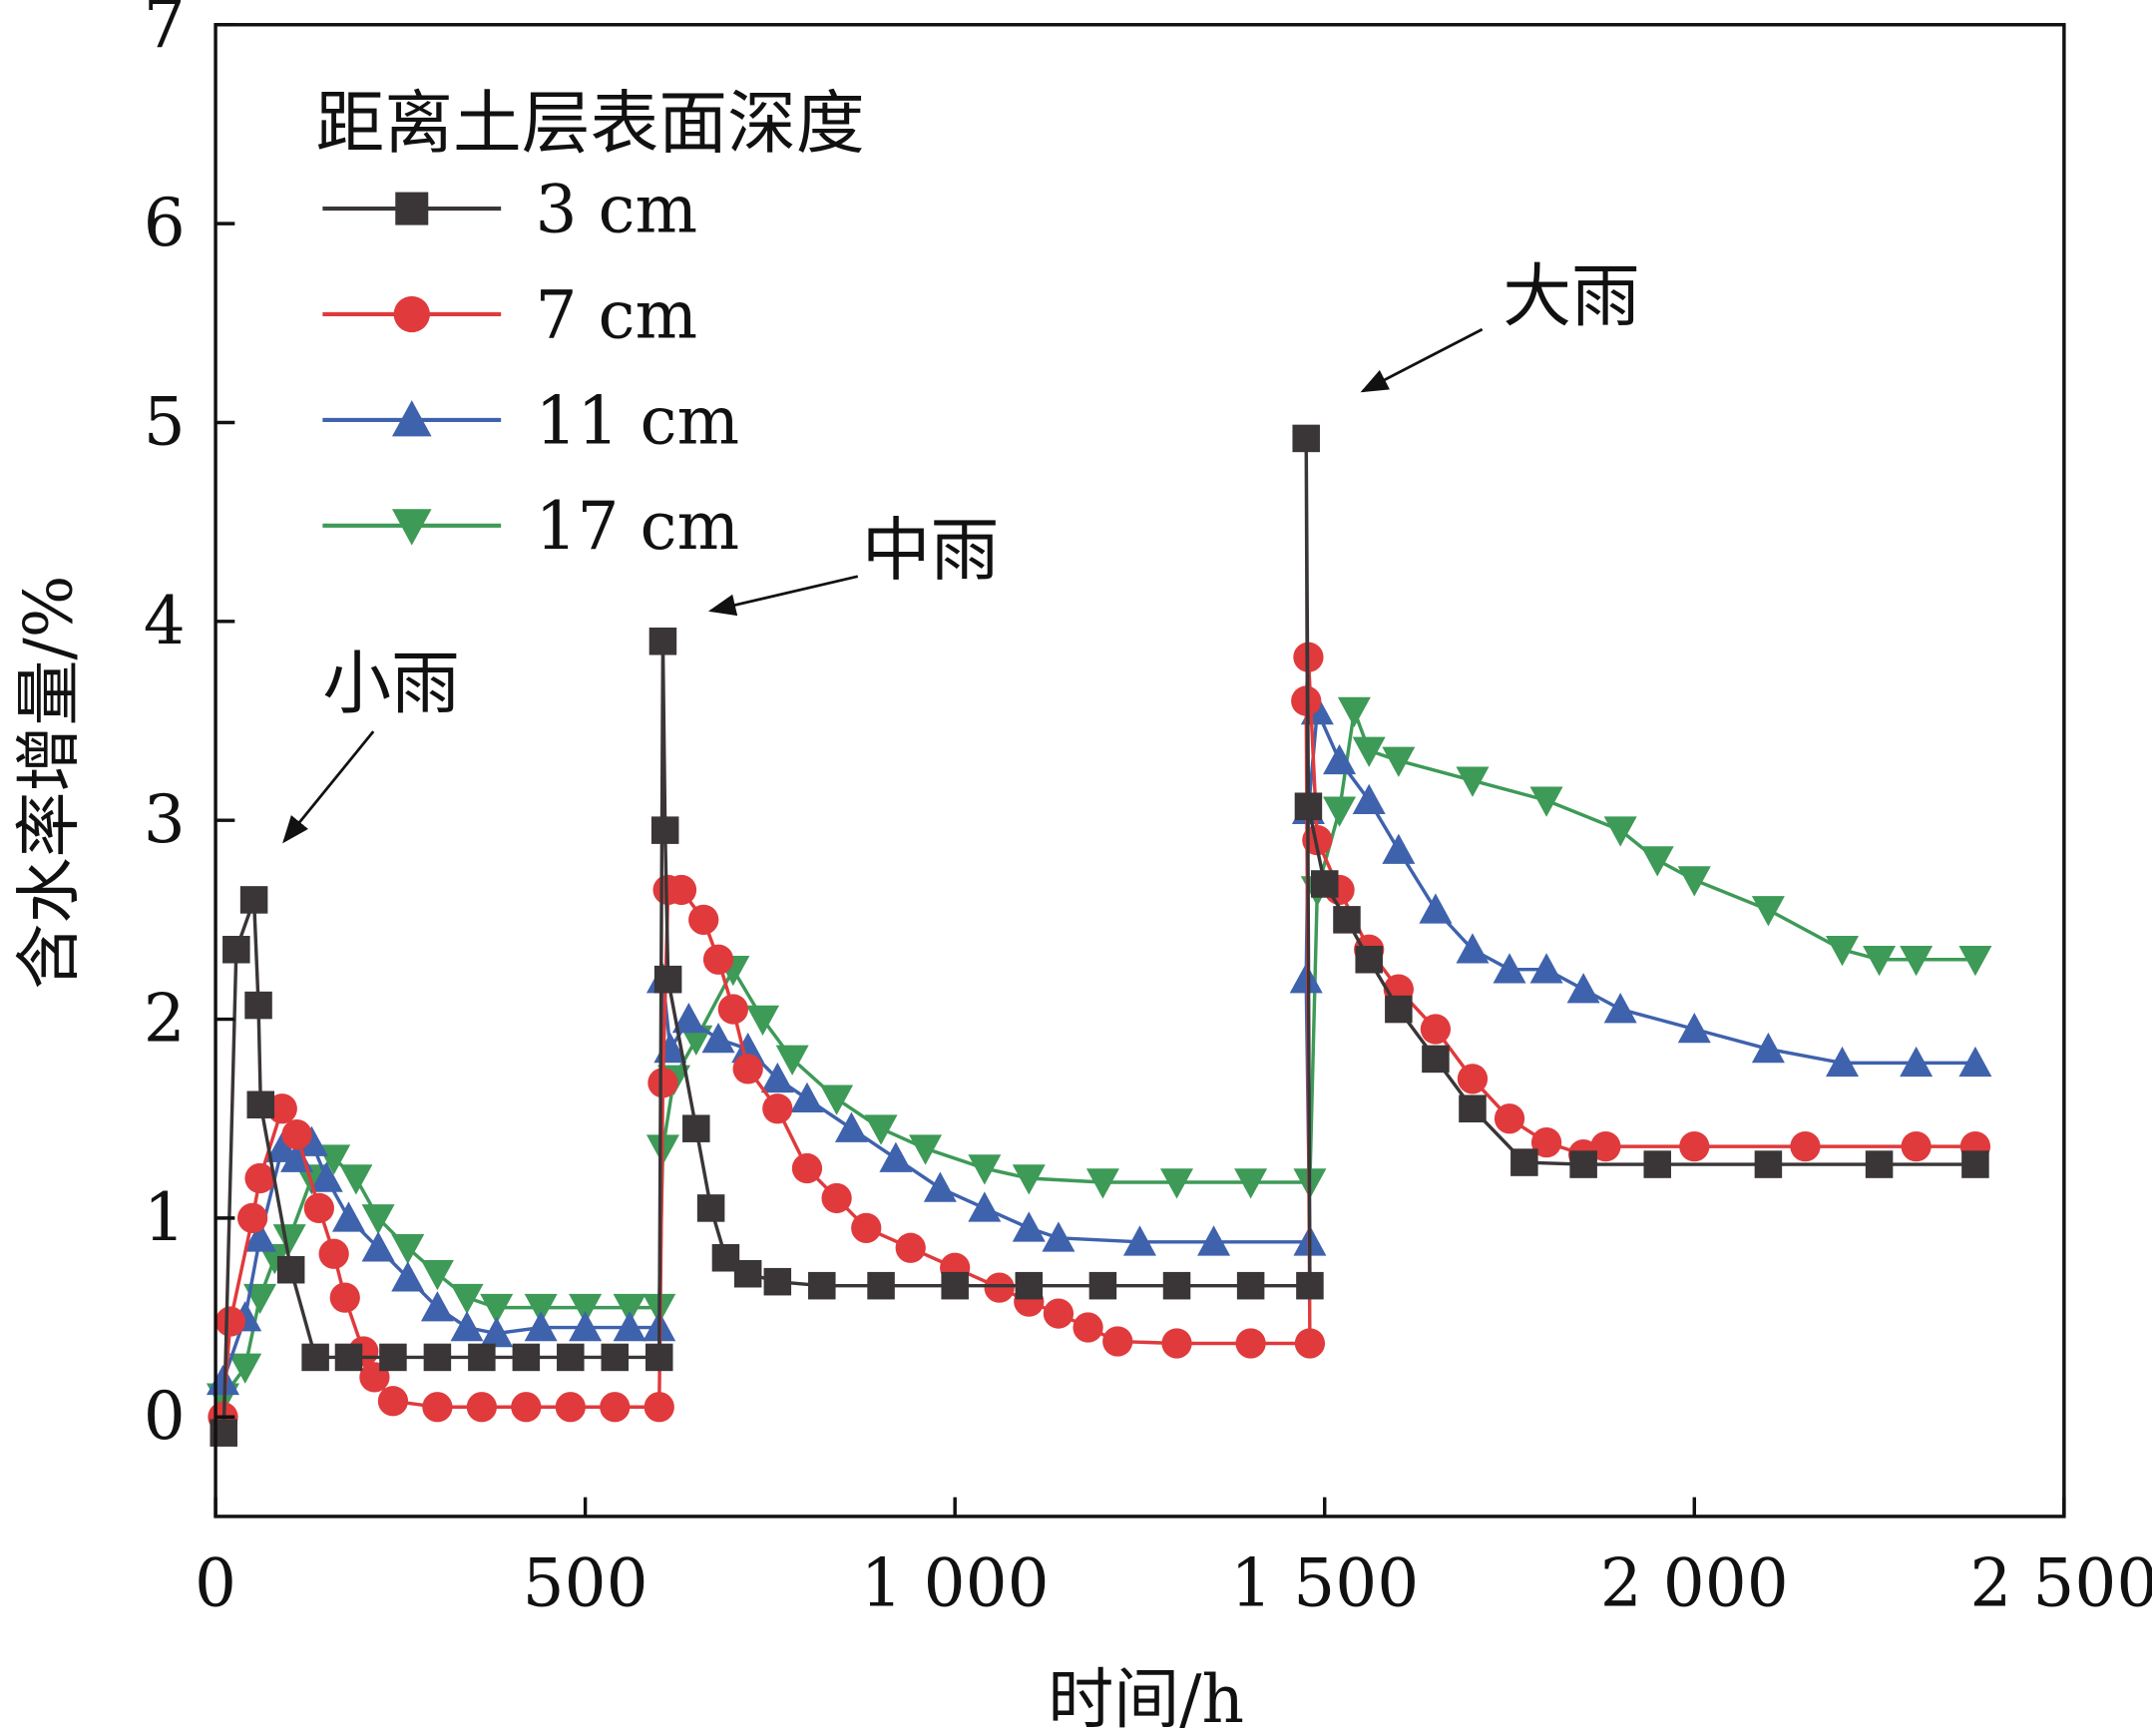 This screenshot has height=1736, width=2152. Describe the element at coordinates (638, 526) in the screenshot. I see `legend-label: 17 cm` at that location.